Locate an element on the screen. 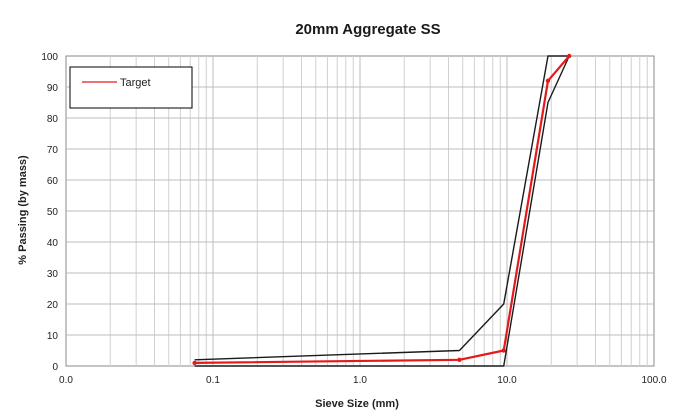 Image resolution: width=674 pixels, height=419 pixels. x-tick-label: 10.0 is located at coordinates (507, 380).